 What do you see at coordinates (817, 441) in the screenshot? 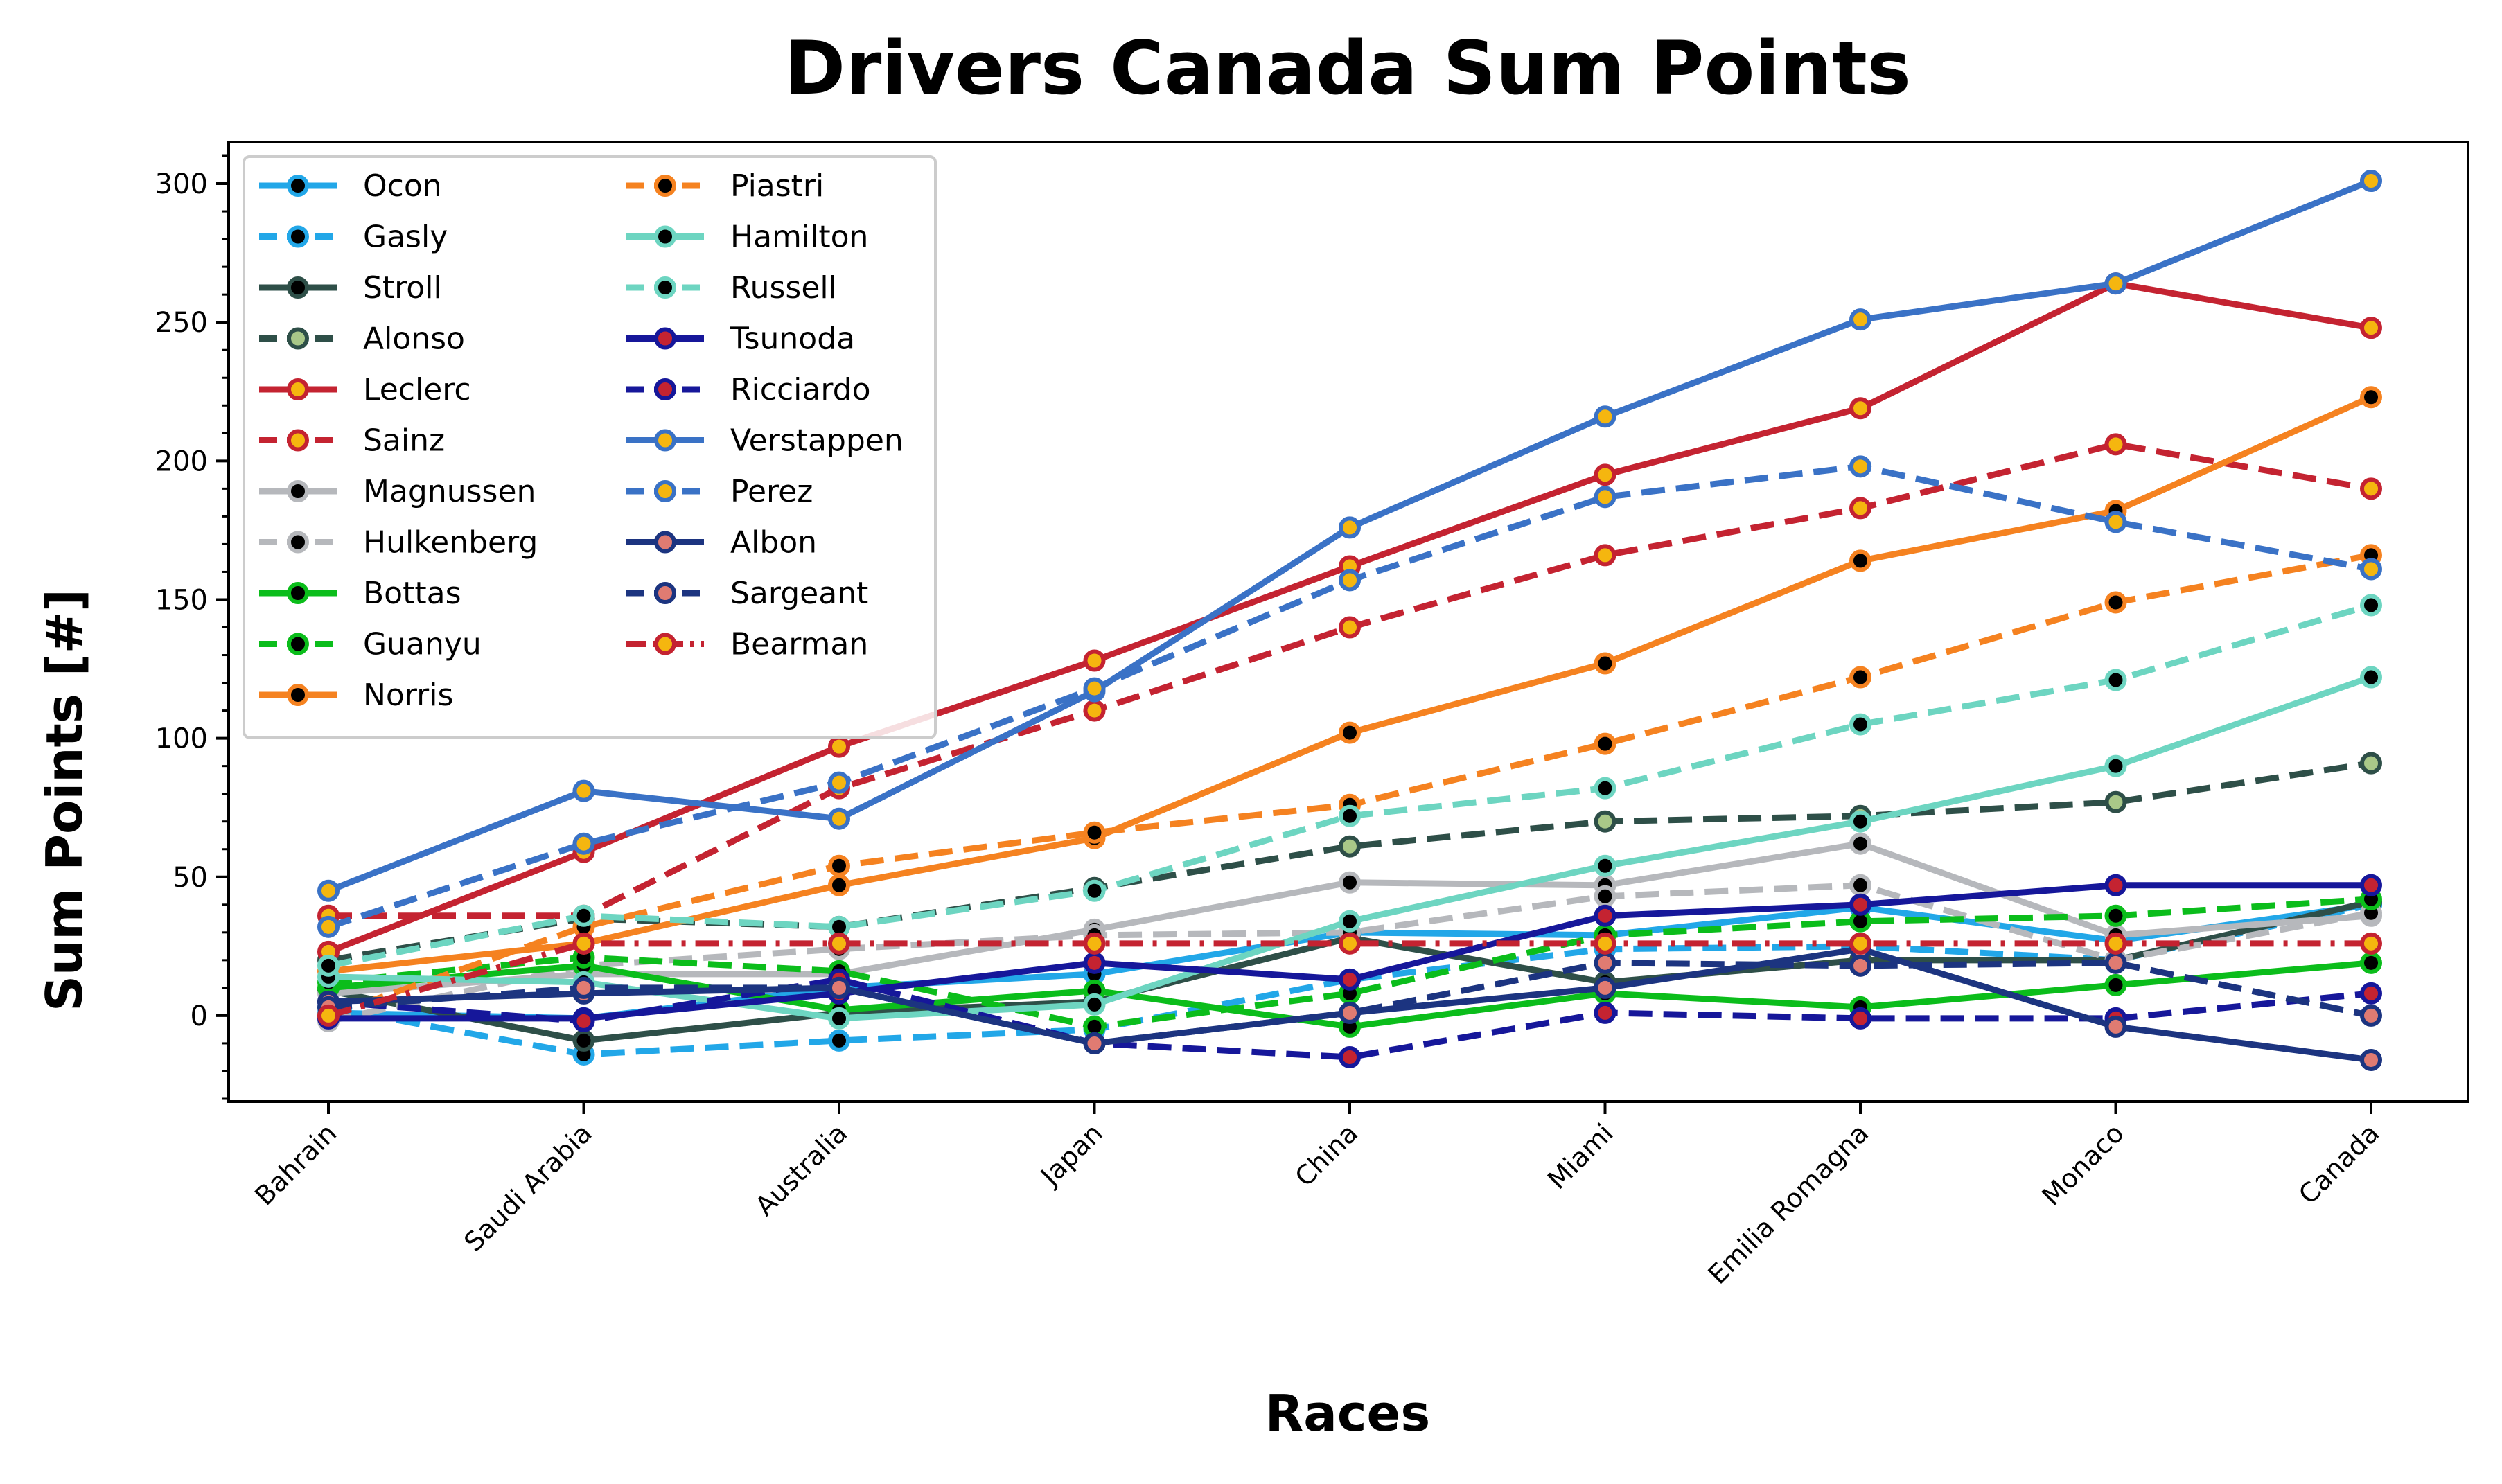
I see `legend-label: Verstappen` at bounding box center [817, 441].